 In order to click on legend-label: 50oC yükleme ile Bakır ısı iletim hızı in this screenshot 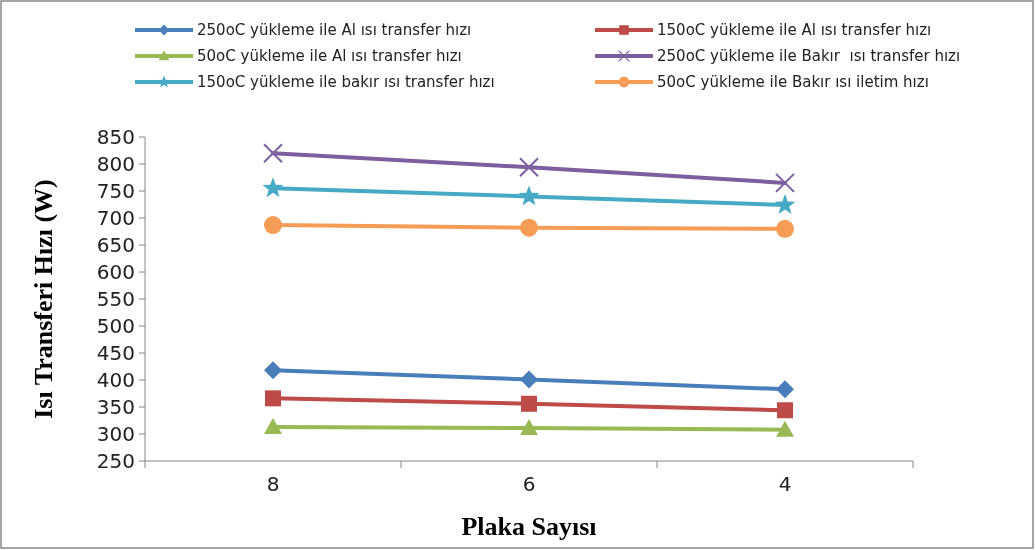, I will do `click(793, 82)`.